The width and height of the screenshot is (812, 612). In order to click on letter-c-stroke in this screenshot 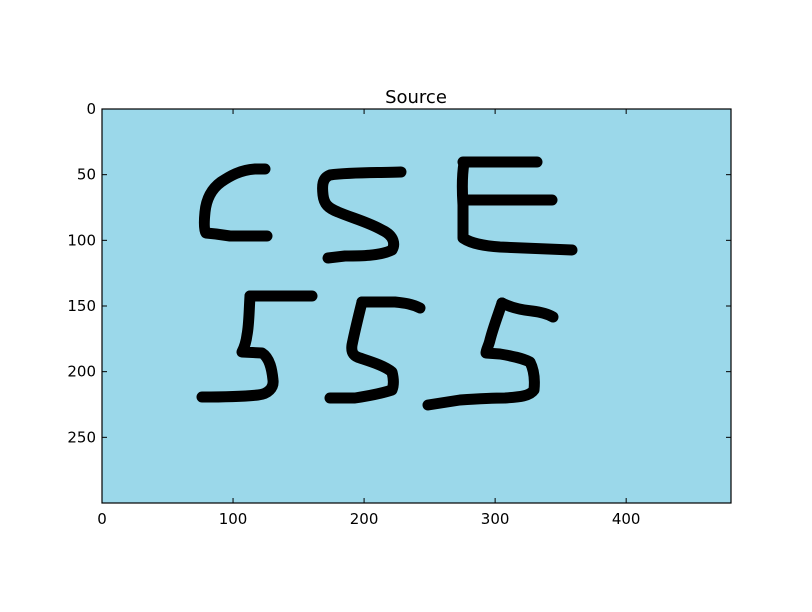, I will do `click(235, 202)`.